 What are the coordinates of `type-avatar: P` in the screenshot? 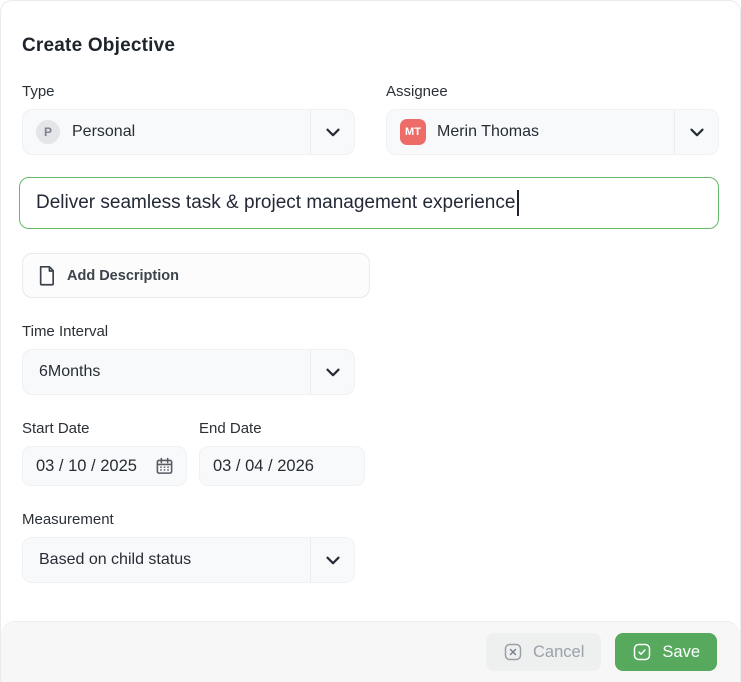 It's located at (48, 132).